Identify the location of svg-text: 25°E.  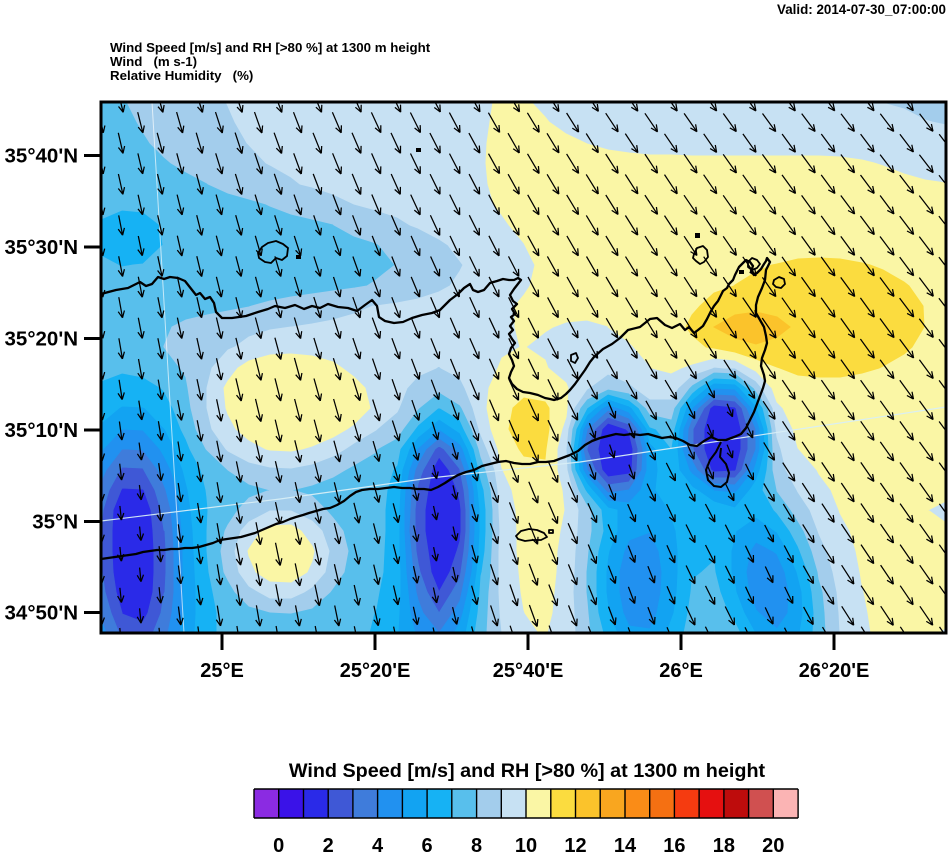
(222, 671).